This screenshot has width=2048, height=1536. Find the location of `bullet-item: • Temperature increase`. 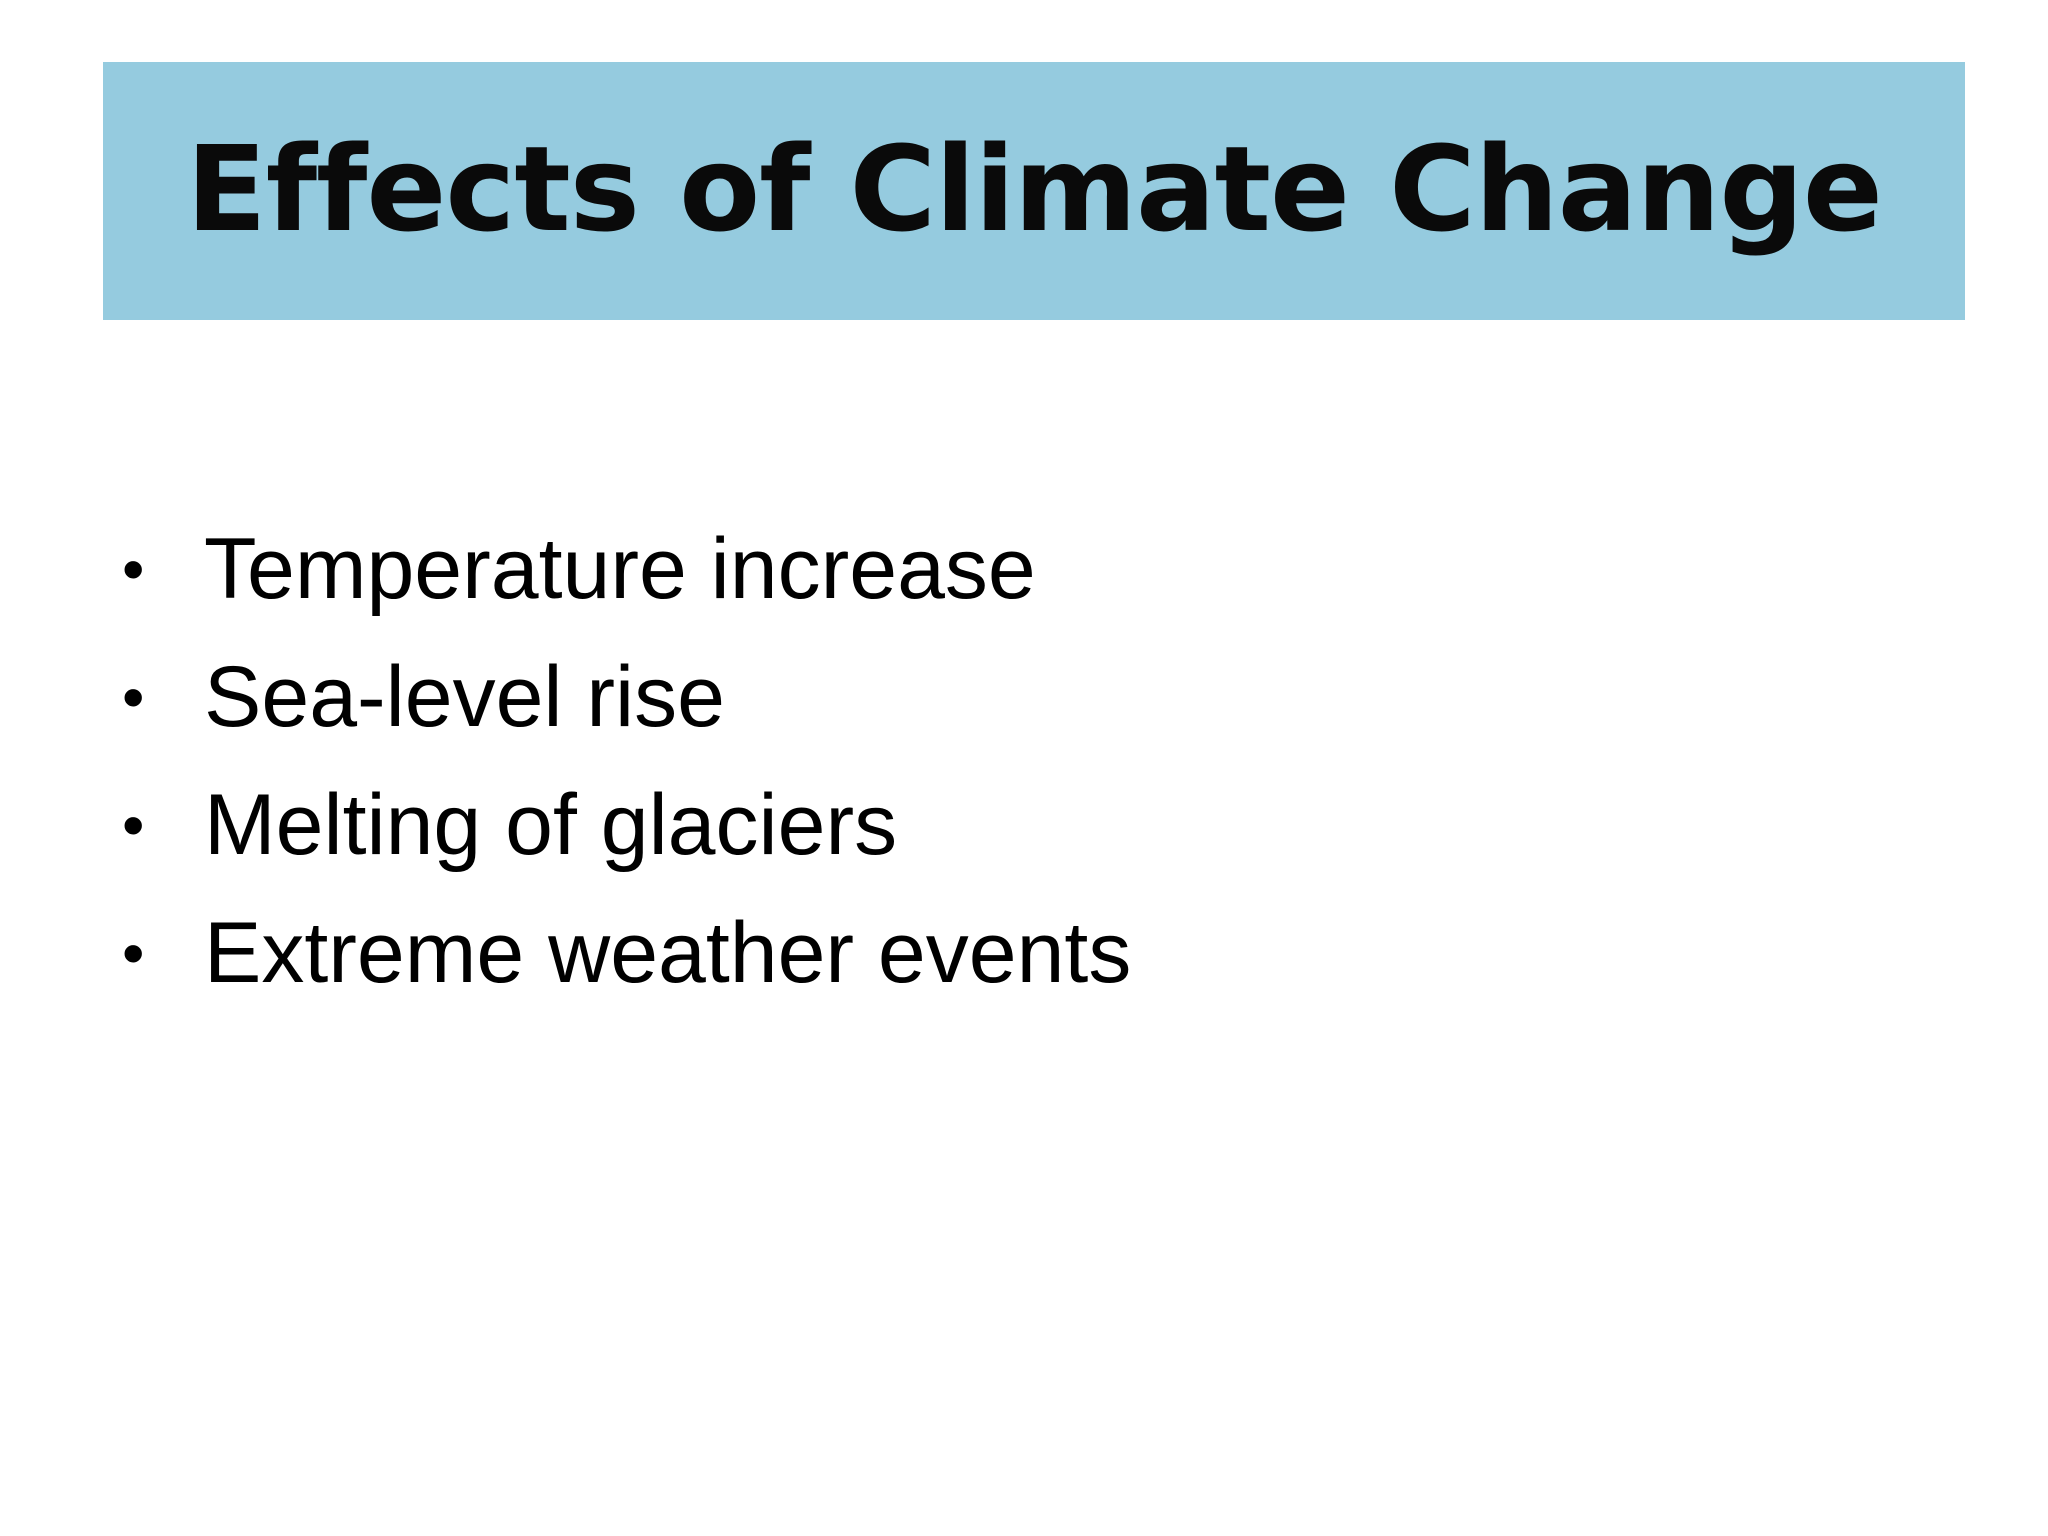

bullet-item: • Temperature increase is located at coordinates (626, 569).